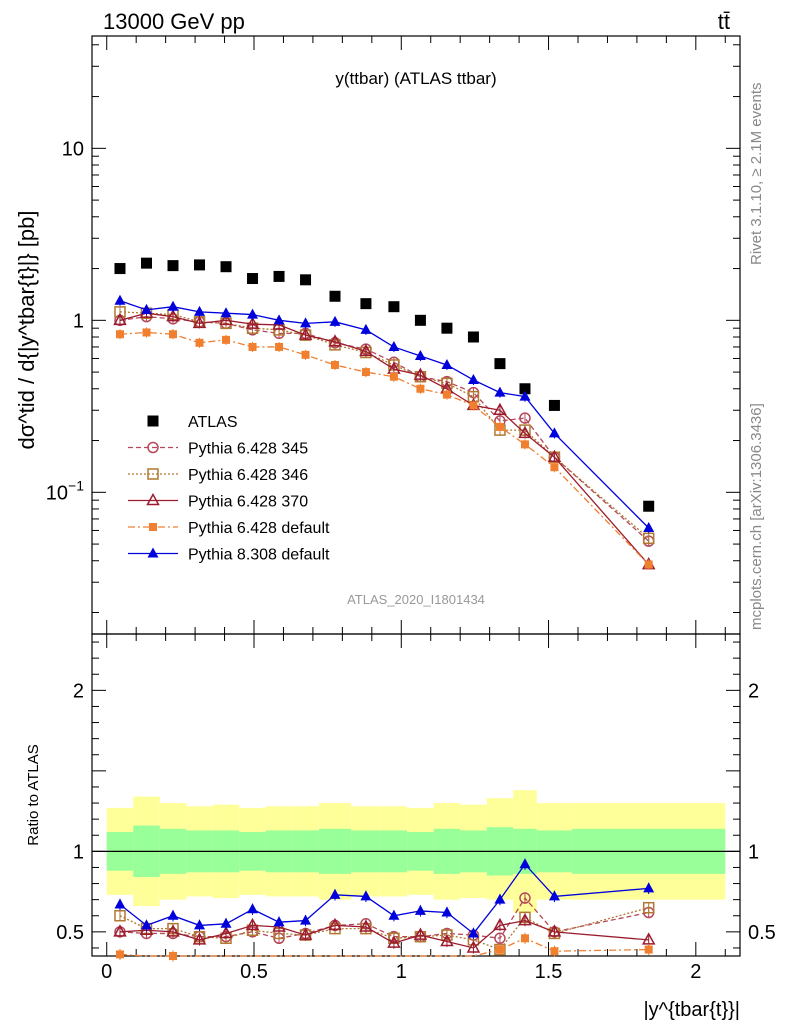 This screenshot has height=1024, width=786. Describe the element at coordinates (213, 422) in the screenshot. I see `legend-label: ATLAS` at that location.